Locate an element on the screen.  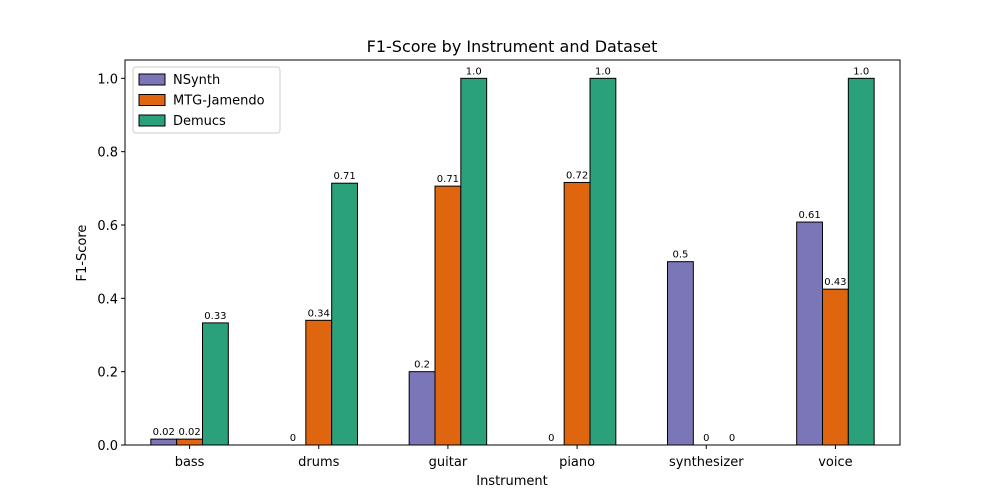
y-tick-label: 0.2 is located at coordinates (107, 373).